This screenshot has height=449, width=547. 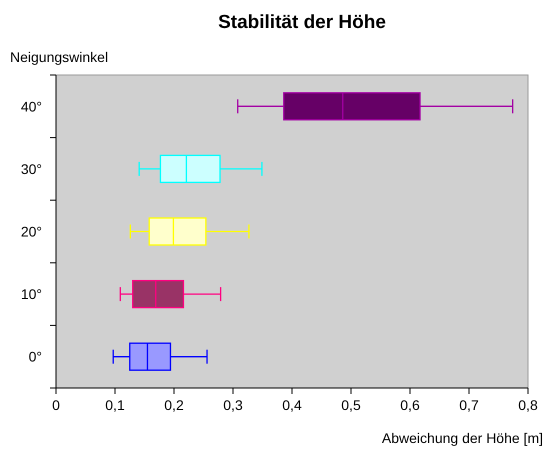 I want to click on y-tick-label: 40°, so click(x=31, y=106).